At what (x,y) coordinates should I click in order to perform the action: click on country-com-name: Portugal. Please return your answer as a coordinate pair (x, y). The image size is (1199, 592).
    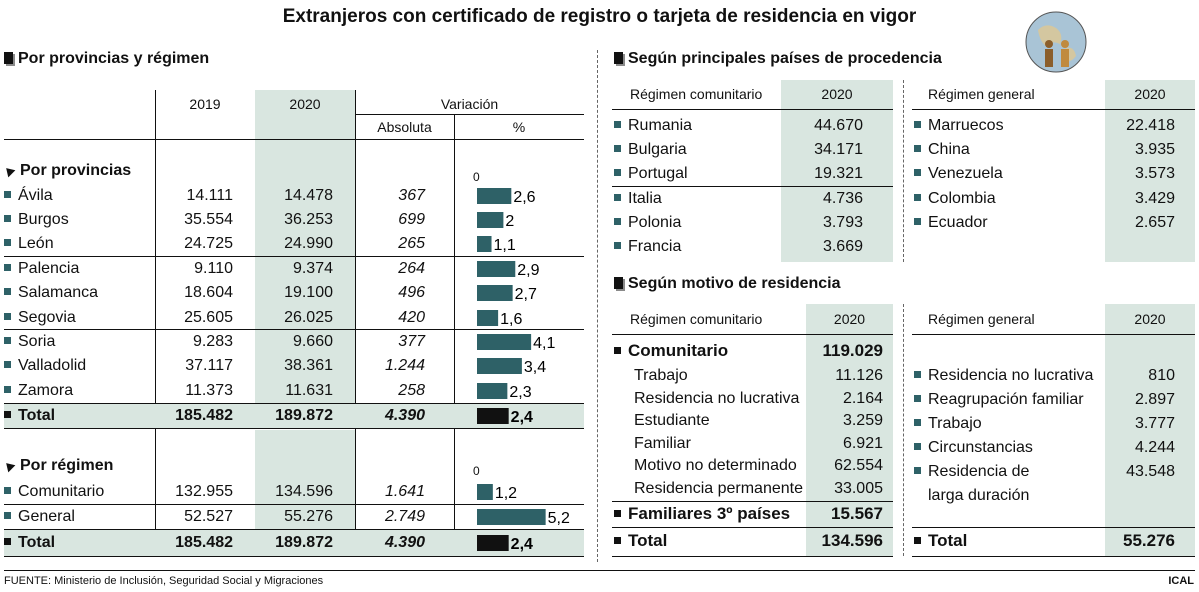
    Looking at the image, I should click on (651, 174).